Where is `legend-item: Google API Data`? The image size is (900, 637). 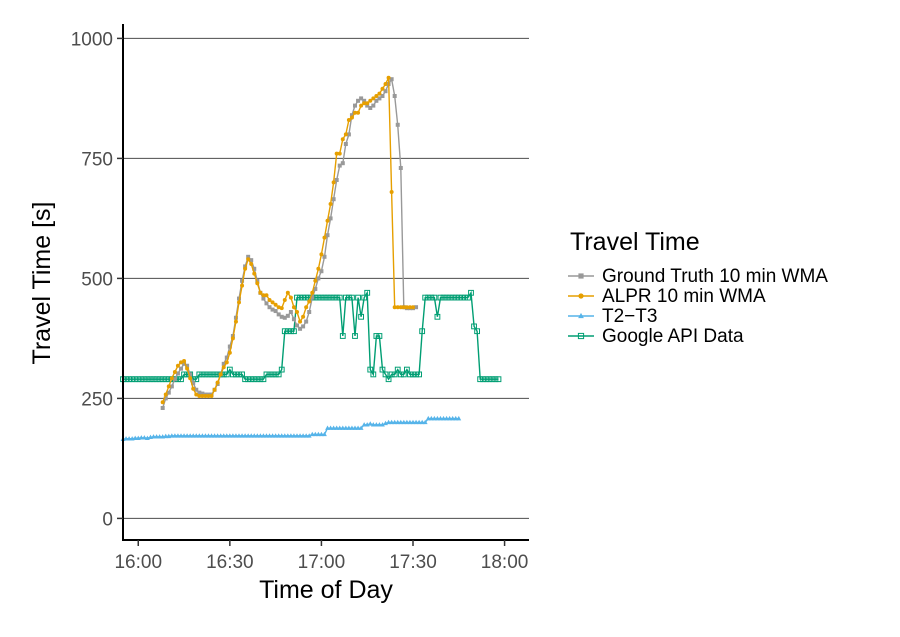
legend-item: Google API Data is located at coordinates (656, 336).